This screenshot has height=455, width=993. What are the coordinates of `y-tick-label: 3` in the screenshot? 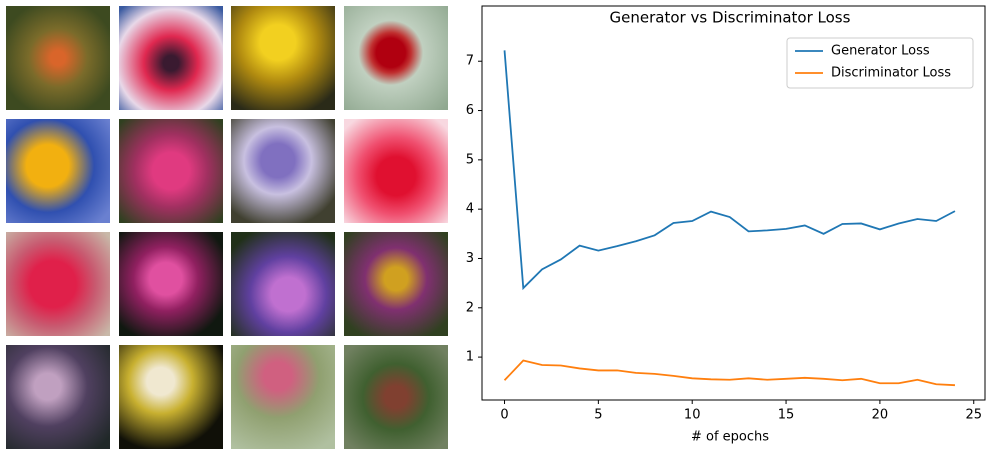 It's located at (470, 258).